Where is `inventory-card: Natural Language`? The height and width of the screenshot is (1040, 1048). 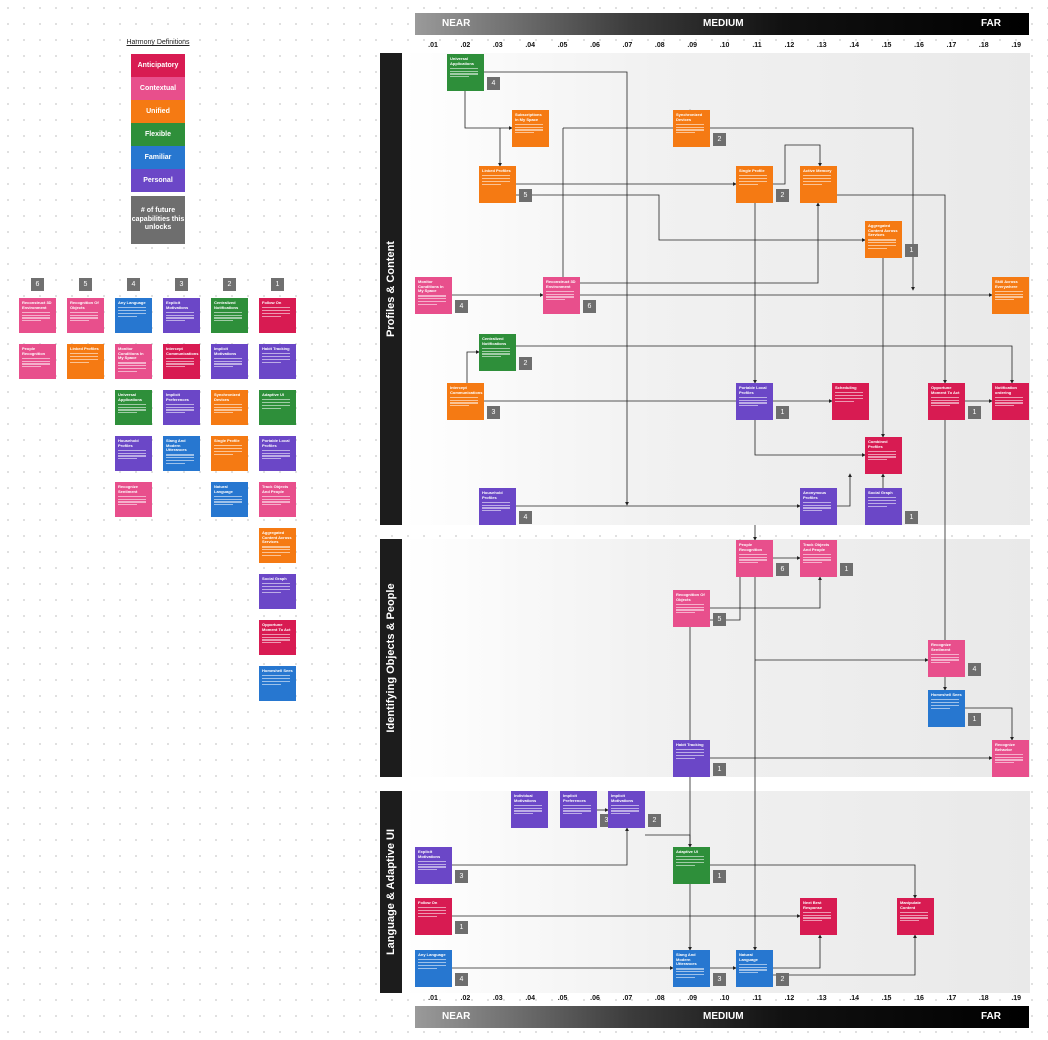 inventory-card: Natural Language is located at coordinates (229, 499).